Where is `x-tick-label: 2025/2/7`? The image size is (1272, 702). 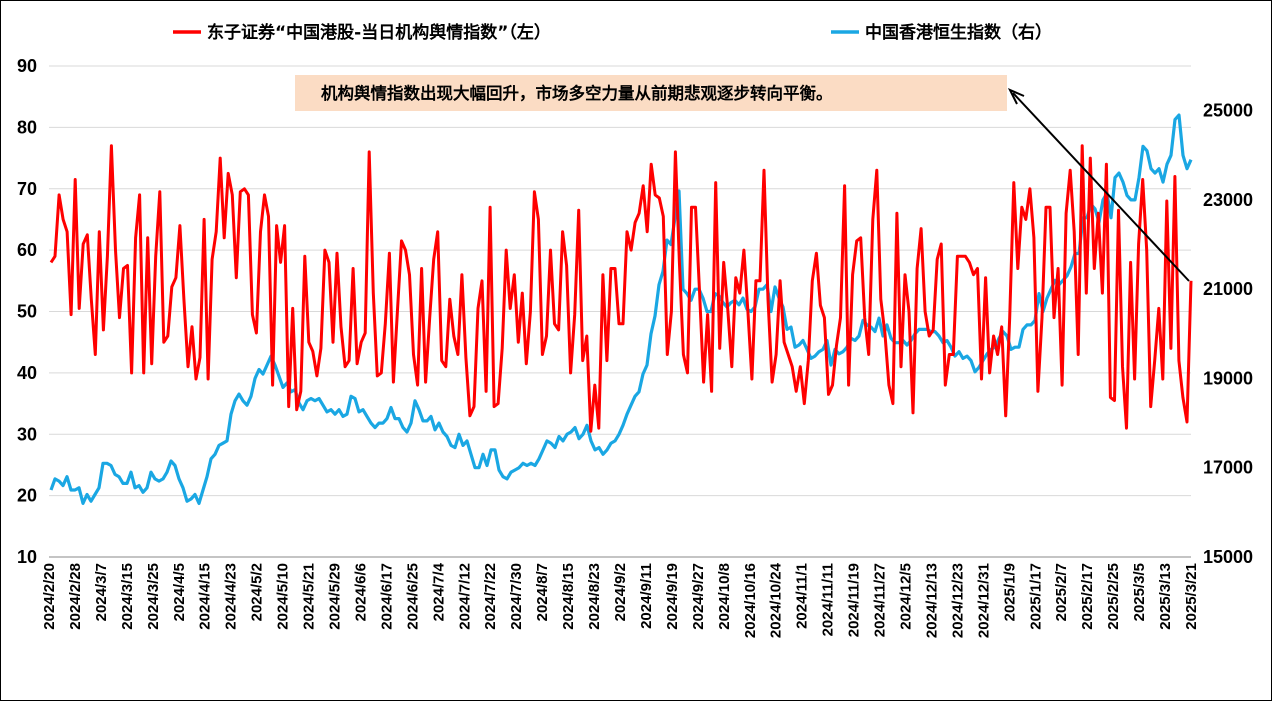
x-tick-label: 2025/2/7 is located at coordinates (1061, 592).